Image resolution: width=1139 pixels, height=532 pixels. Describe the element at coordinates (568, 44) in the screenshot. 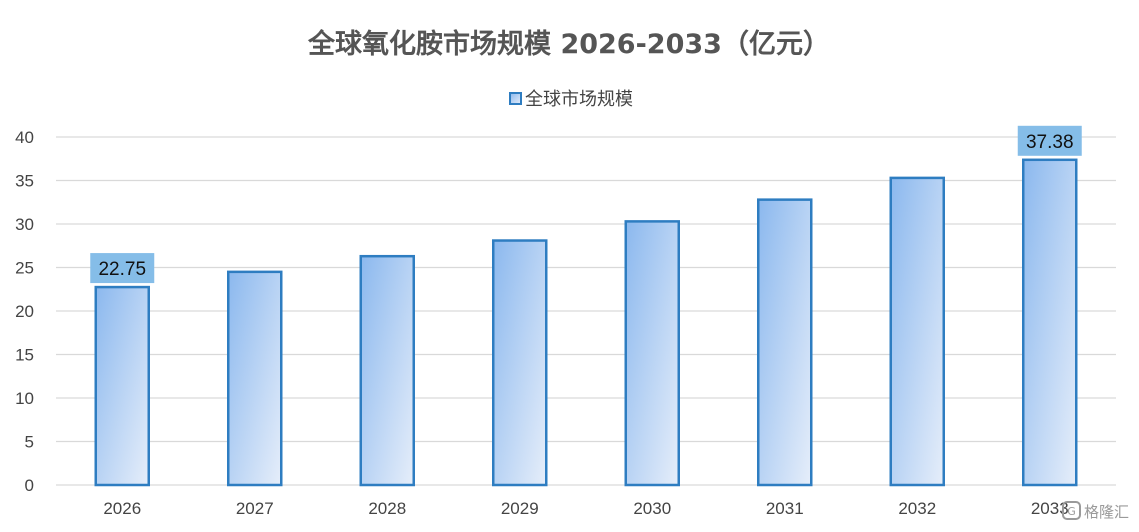

I see `chart-title: 全球氧化胺市场规模 2026-2033（亿元）` at that location.